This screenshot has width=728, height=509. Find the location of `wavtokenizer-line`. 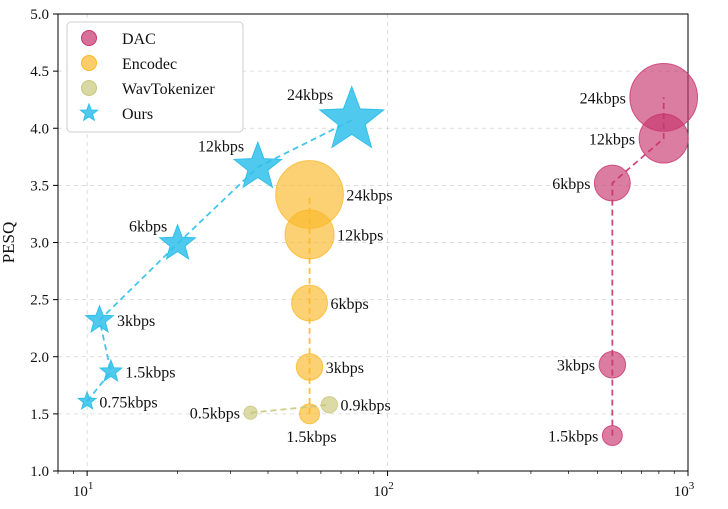

wavtokenizer-line is located at coordinates (290, 408).